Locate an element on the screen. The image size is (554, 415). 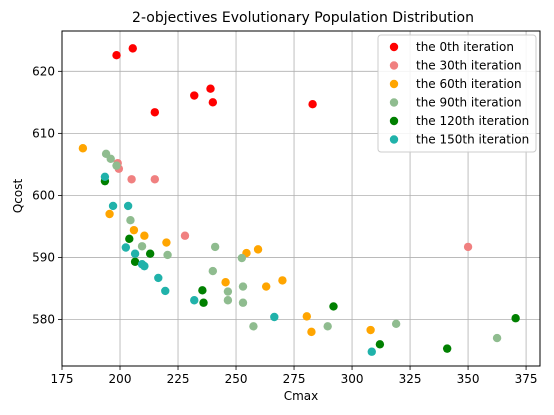
x-tick-label: 225 is located at coordinates (178, 379).